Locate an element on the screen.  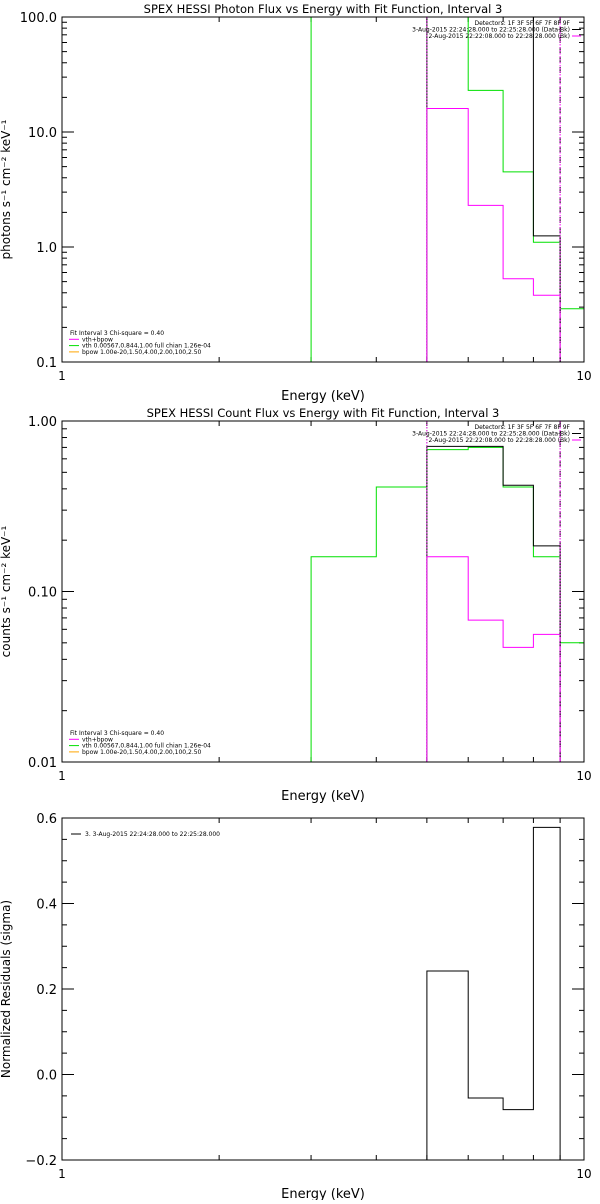
y-tick-label: 0.10 is located at coordinates (42, 593).